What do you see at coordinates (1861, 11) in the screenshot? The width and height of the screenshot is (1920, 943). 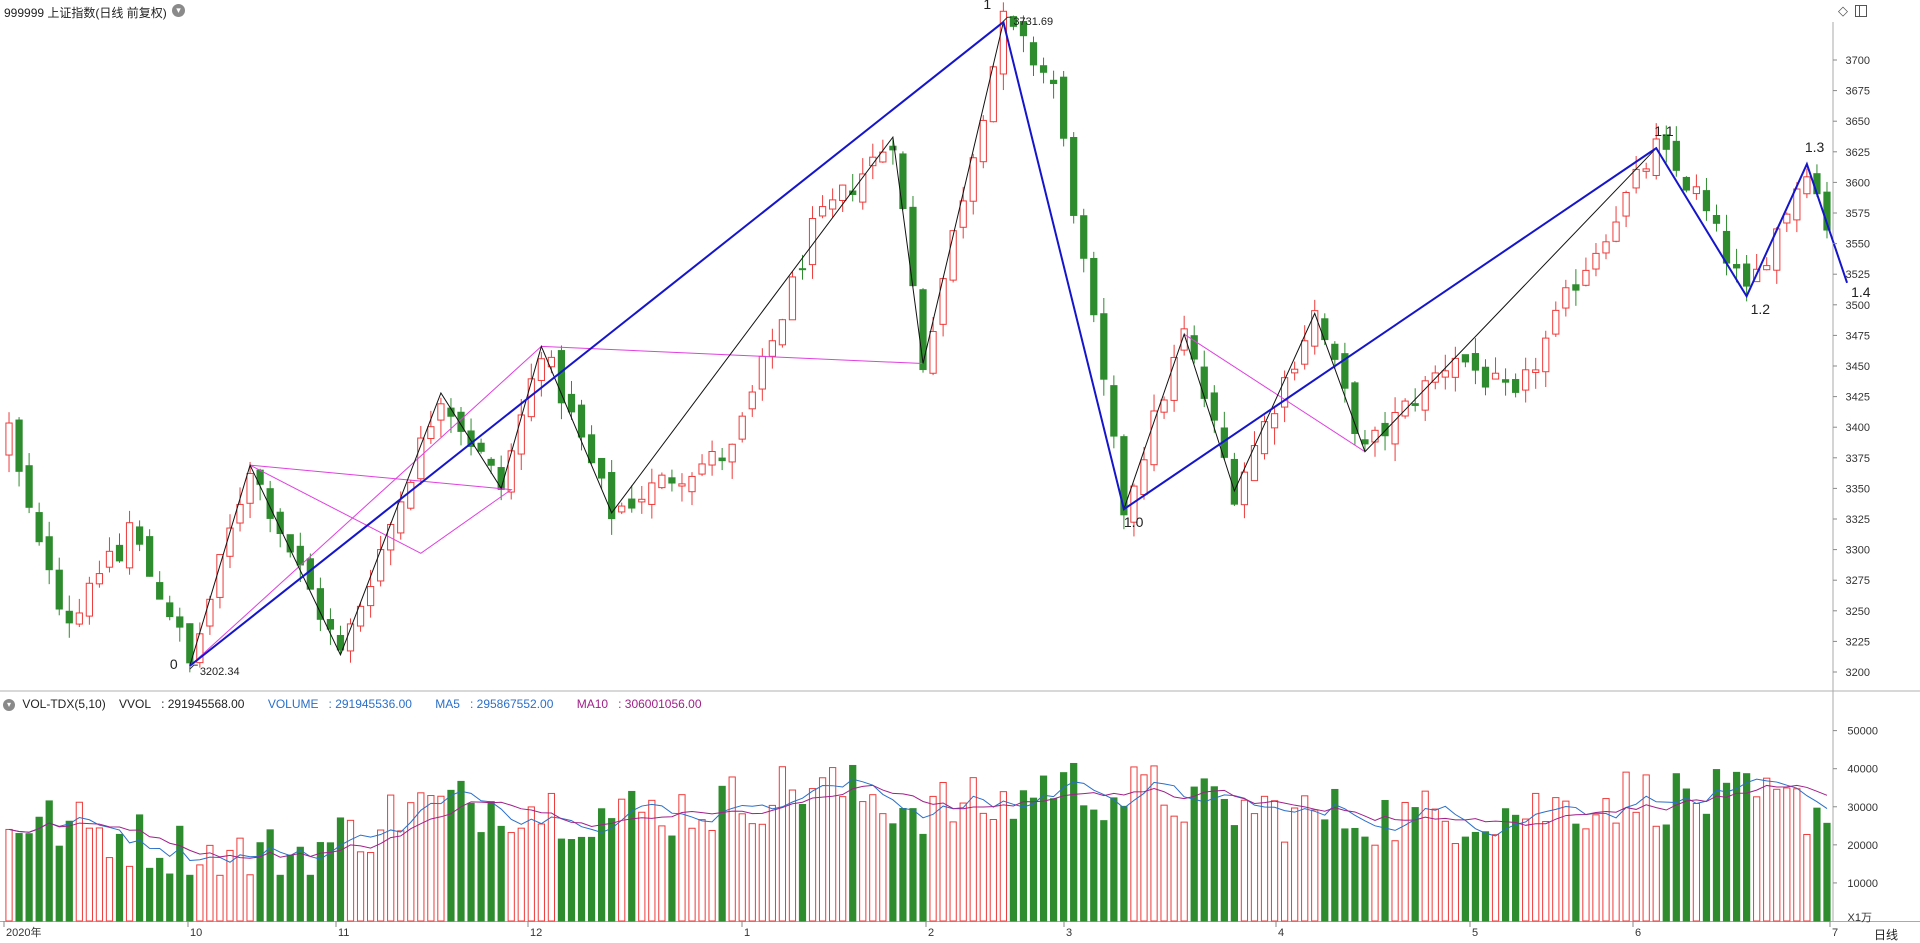 I see `panel-layout-icon` at bounding box center [1861, 11].